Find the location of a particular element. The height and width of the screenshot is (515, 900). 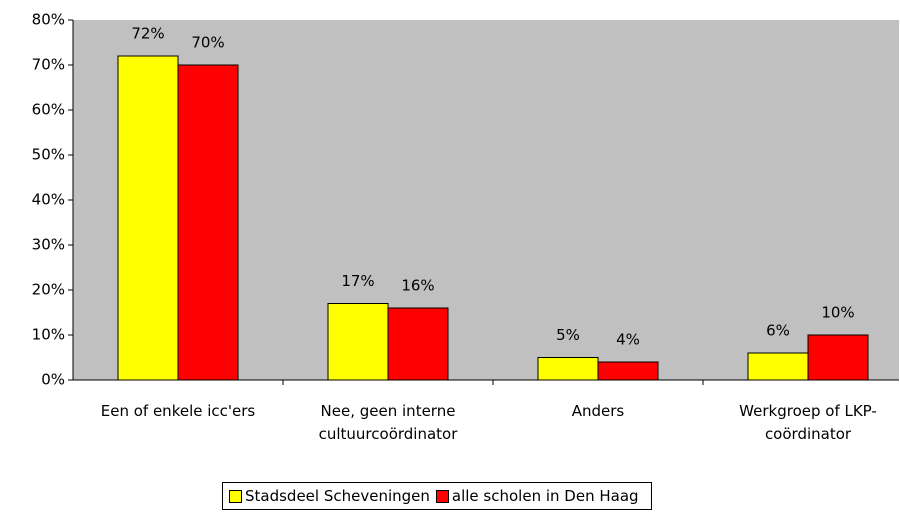

data-label: 10% is located at coordinates (837, 313).